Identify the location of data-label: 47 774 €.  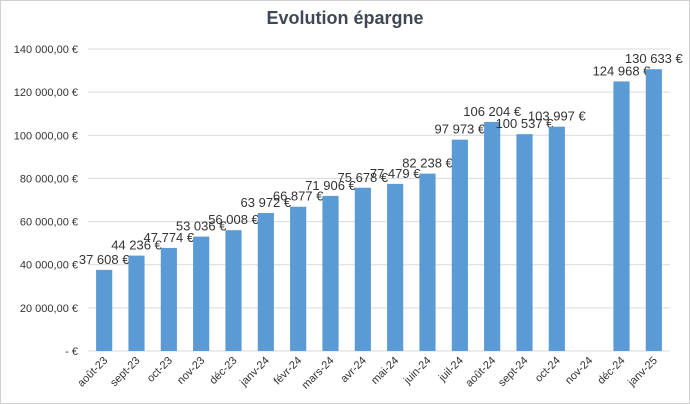
(169, 237).